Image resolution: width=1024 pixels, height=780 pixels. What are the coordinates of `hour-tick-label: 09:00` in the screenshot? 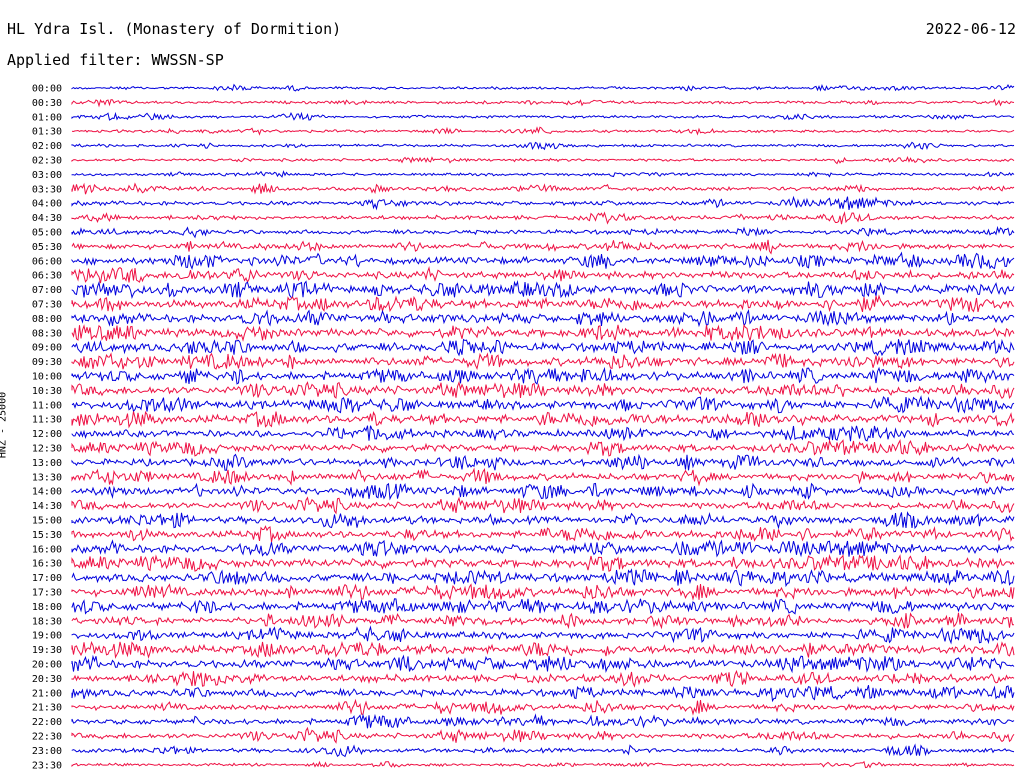 It's located at (47, 348).